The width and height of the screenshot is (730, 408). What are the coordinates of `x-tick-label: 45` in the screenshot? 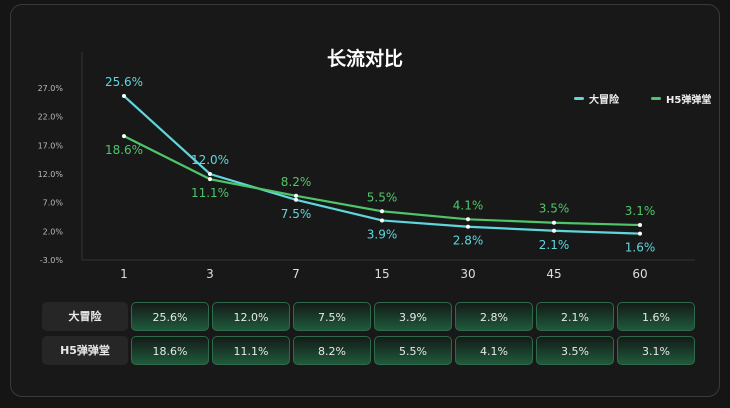 It's located at (553, 274).